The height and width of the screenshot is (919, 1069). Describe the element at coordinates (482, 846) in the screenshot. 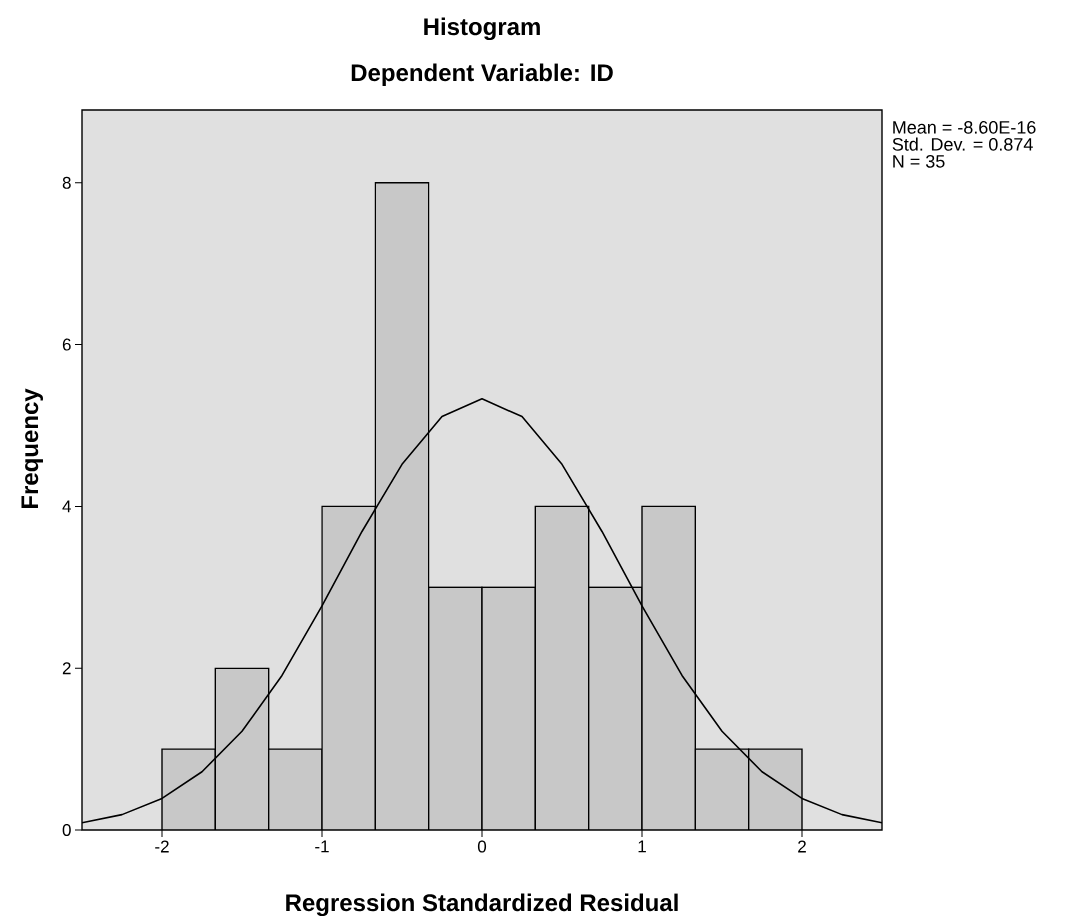

I see `x-tick-label: 0` at that location.